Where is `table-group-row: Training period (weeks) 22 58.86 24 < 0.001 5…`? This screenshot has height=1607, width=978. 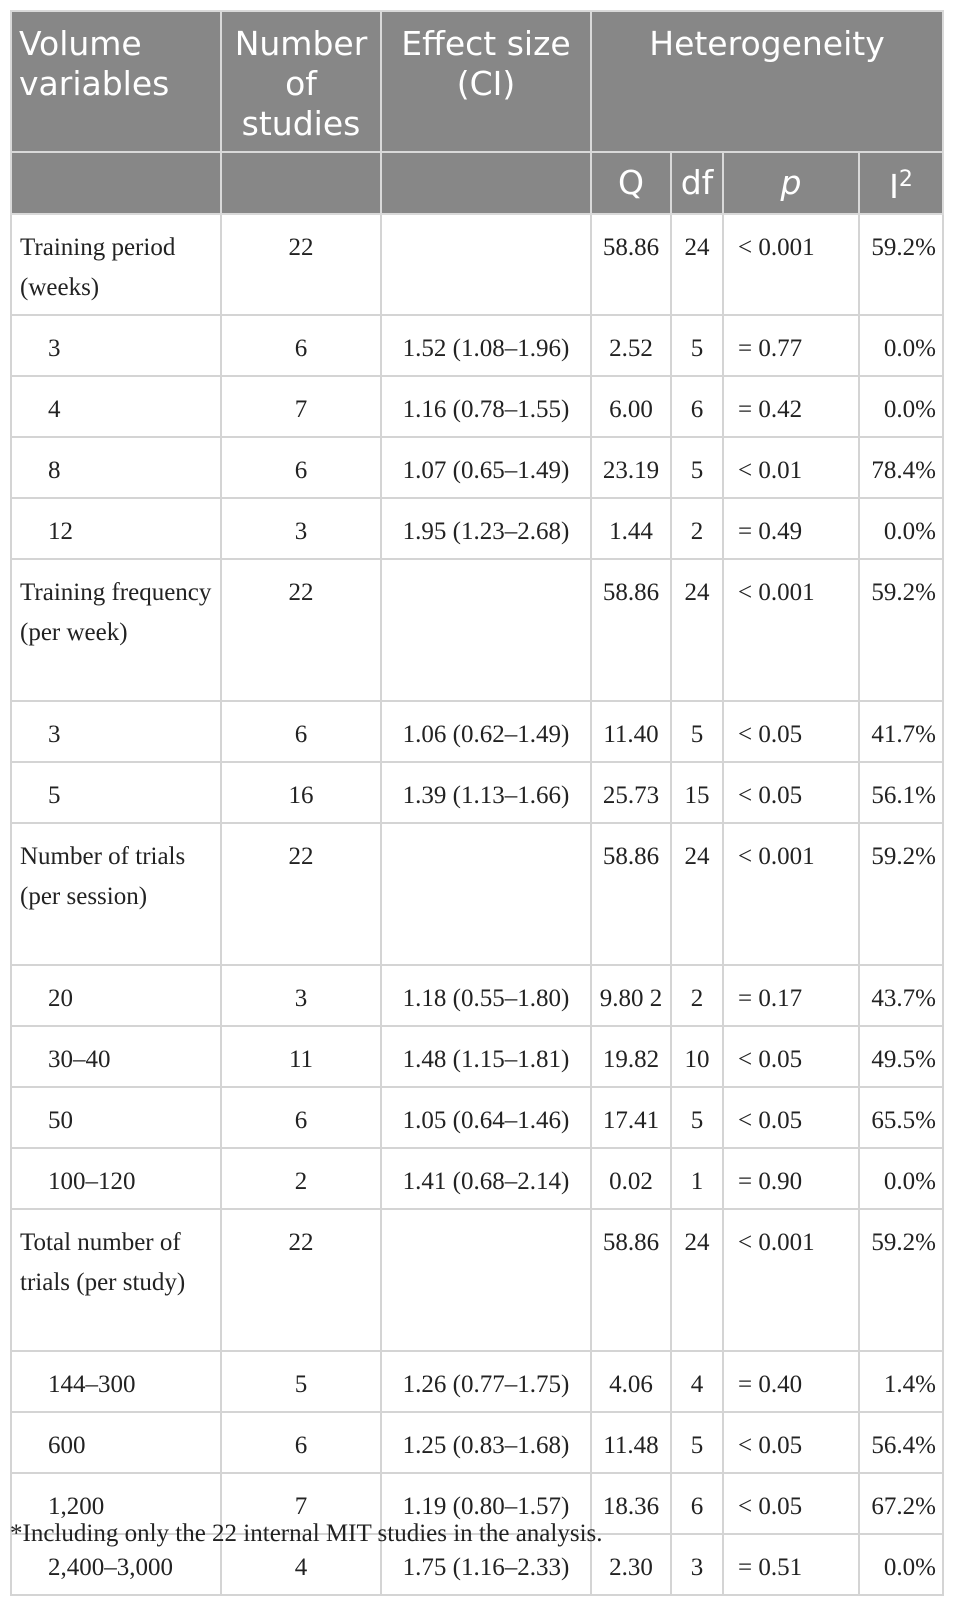
table-group-row: Training period (weeks) 22 58.86 24 < 0.001 5… is located at coordinates (477, 264).